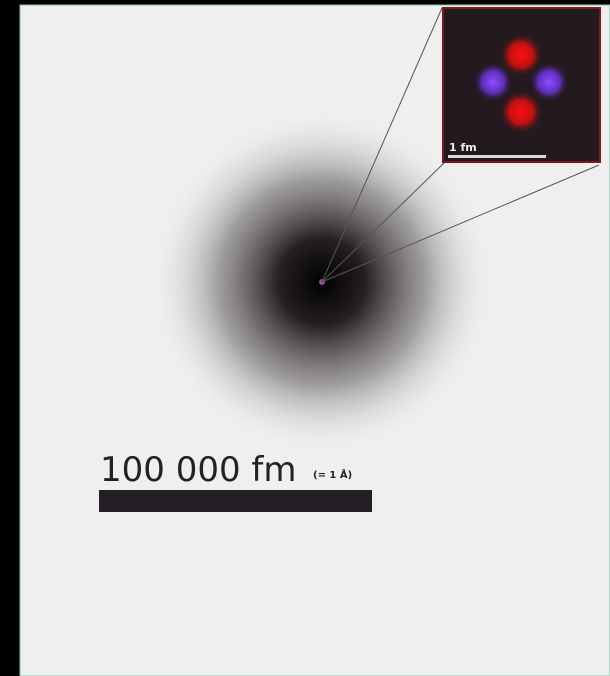 Image resolution: width=610 pixels, height=676 pixels. Describe the element at coordinates (463, 147) in the screenshot. I see `inset-scale-label: 1 fm` at that location.